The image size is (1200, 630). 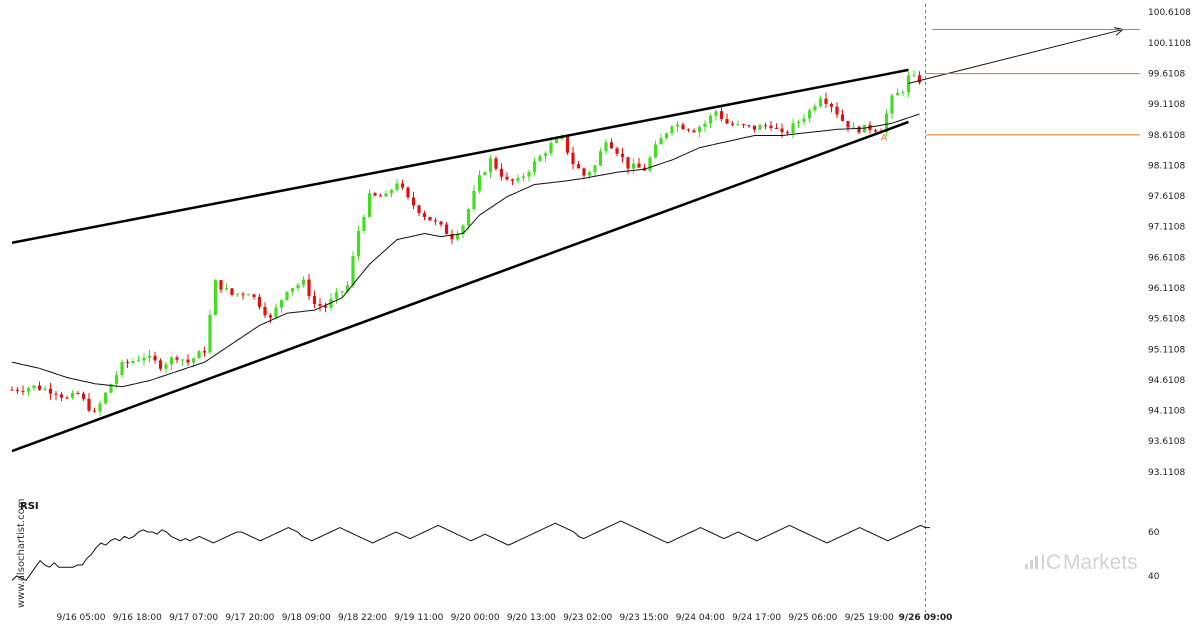 What do you see at coordinates (1166, 412) in the screenshot?
I see `y-tick-label: 94.1108` at bounding box center [1166, 412].